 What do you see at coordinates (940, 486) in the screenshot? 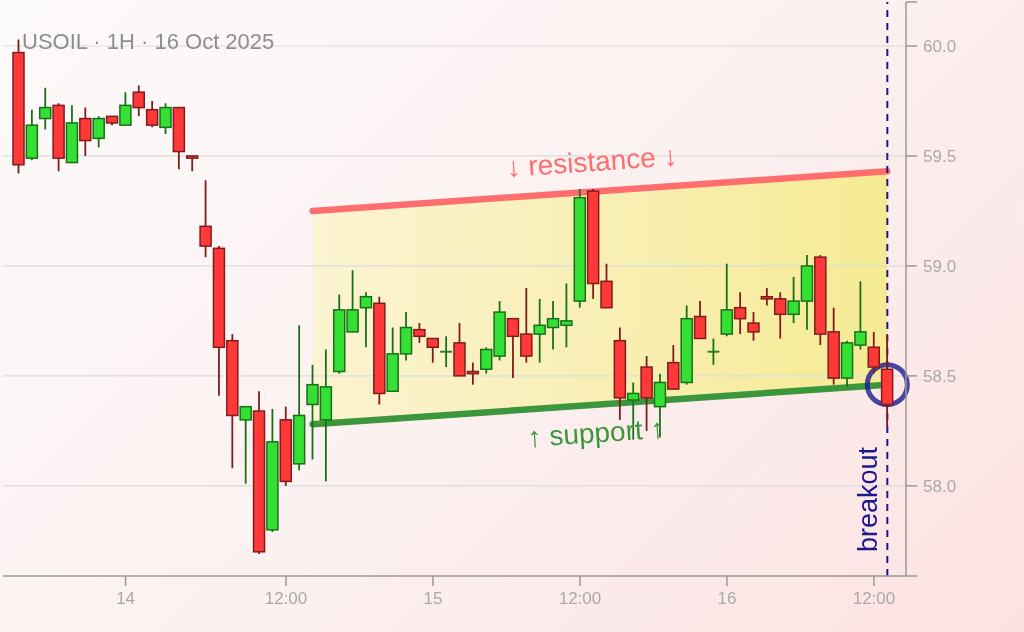
I see `y-tick-label: 58.0` at bounding box center [940, 486].